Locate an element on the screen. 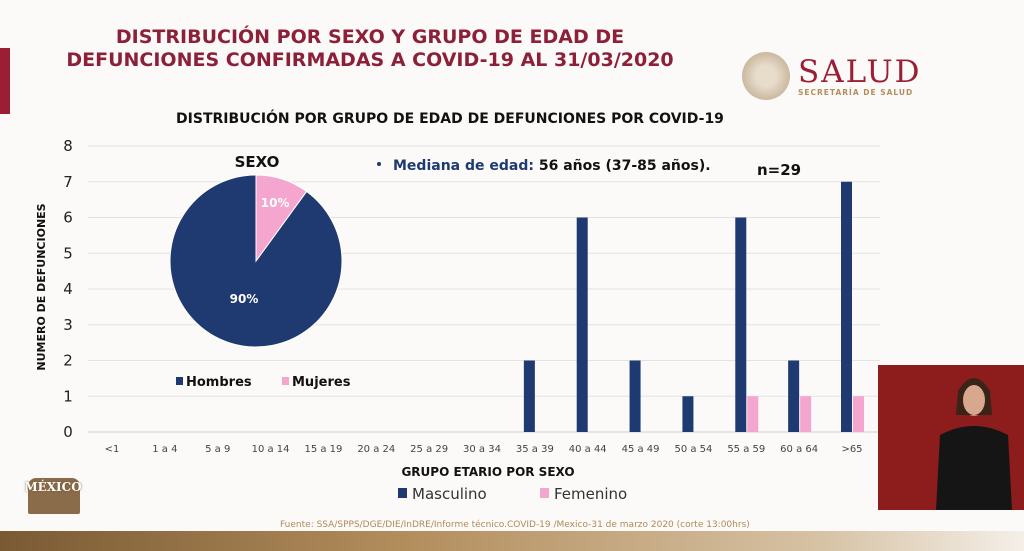 This screenshot has width=1024, height=551. salud-logo: SALUD SECRETARÍA DE SALUD is located at coordinates (832, 76).